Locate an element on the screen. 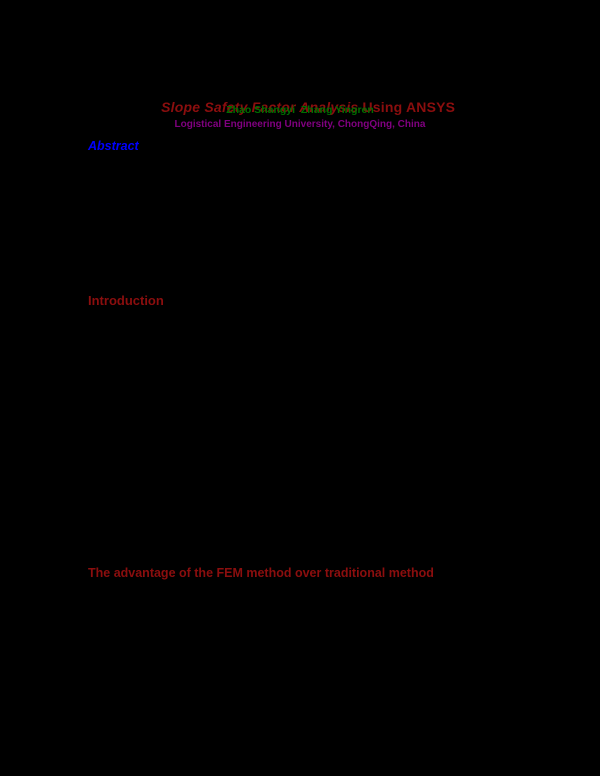 The image size is (600, 776). paper-authors: Zhao Shangyi Zhang Yingren is located at coordinates (300, 110).